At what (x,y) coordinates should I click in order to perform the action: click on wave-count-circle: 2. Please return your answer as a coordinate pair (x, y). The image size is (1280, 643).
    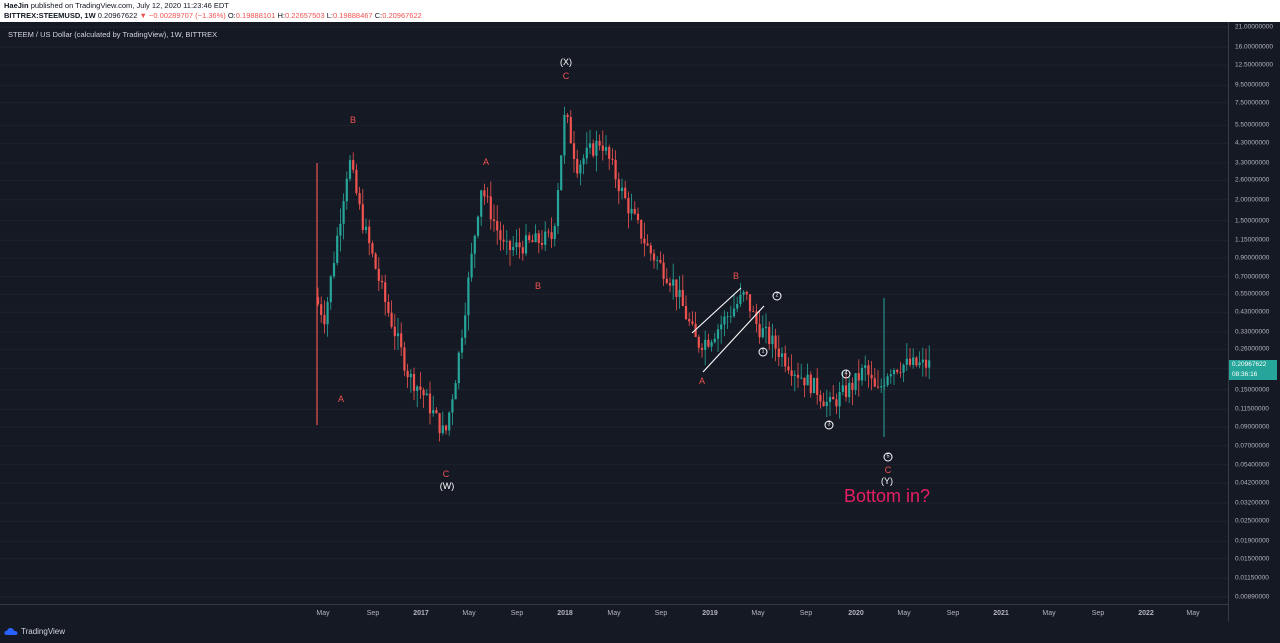
    Looking at the image, I should click on (777, 296).